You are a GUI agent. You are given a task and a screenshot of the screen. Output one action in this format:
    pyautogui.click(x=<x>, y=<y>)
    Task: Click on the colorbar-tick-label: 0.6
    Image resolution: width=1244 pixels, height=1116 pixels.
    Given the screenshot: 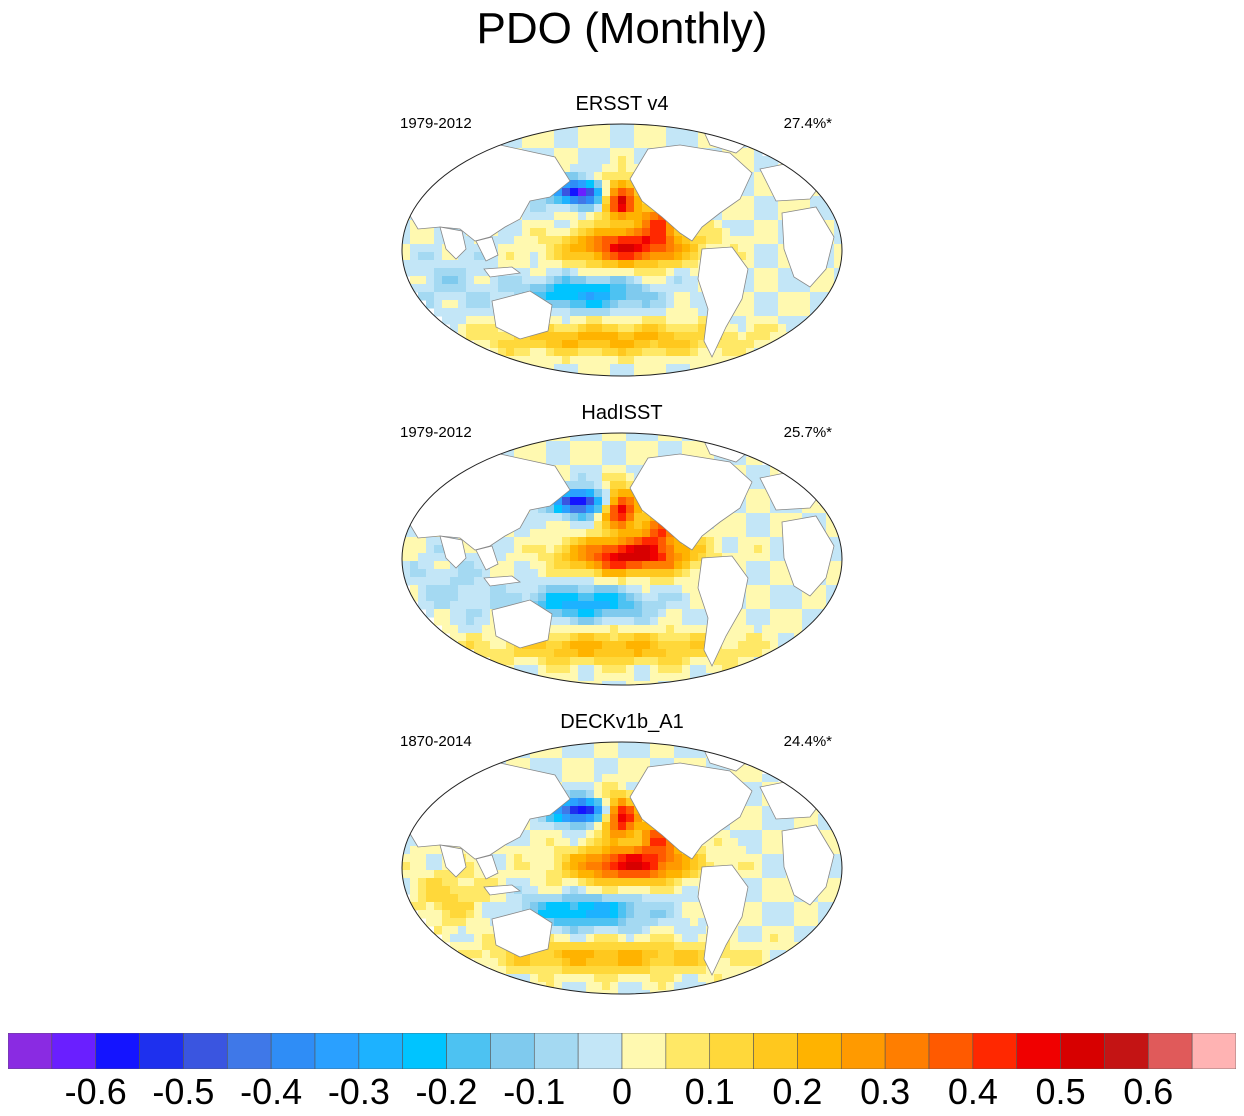 What is the action you would take?
    pyautogui.click(x=1148, y=1091)
    